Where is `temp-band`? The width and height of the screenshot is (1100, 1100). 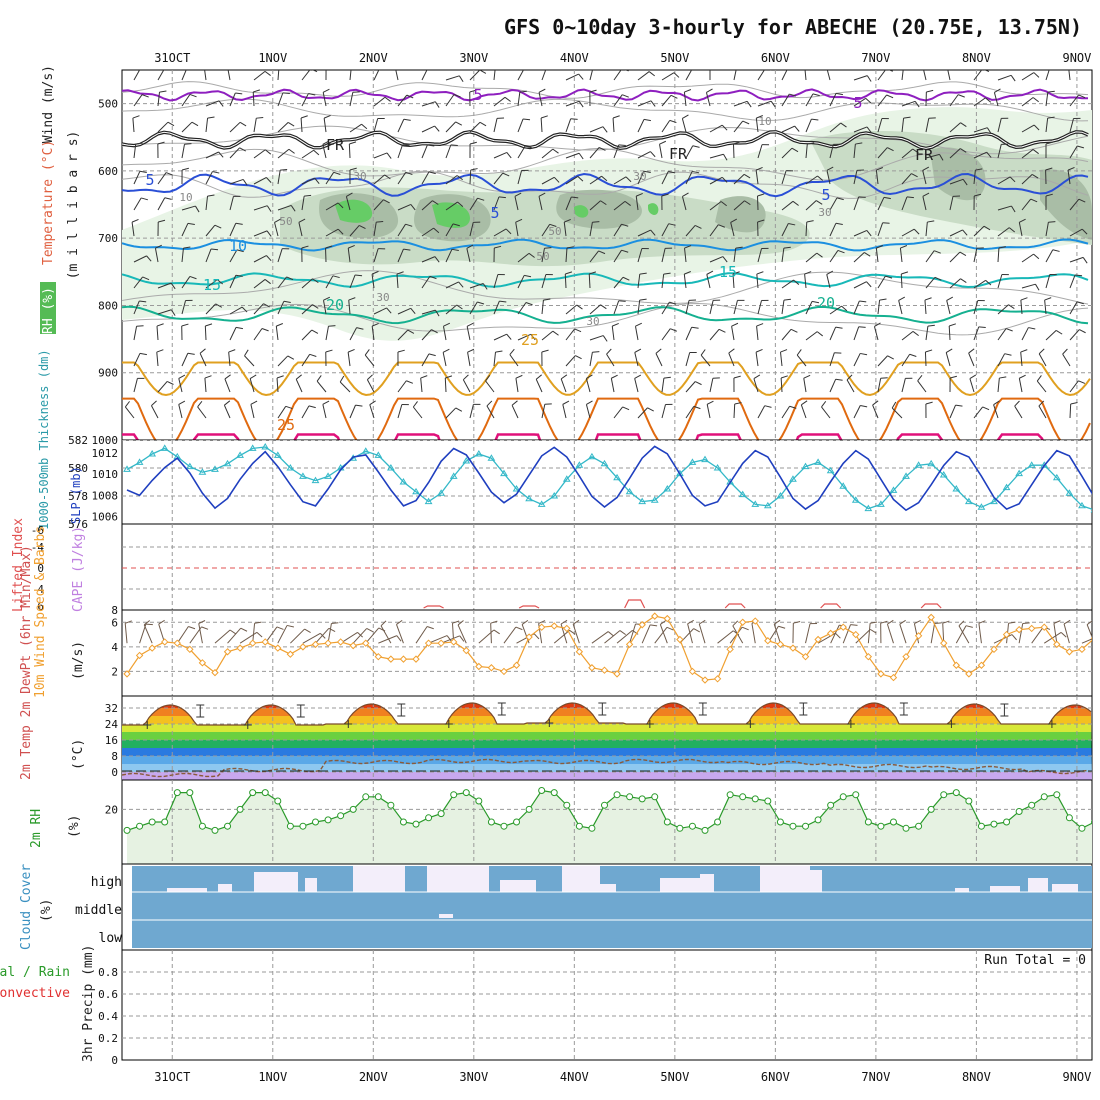
temp-band is located at coordinates (607, 760).